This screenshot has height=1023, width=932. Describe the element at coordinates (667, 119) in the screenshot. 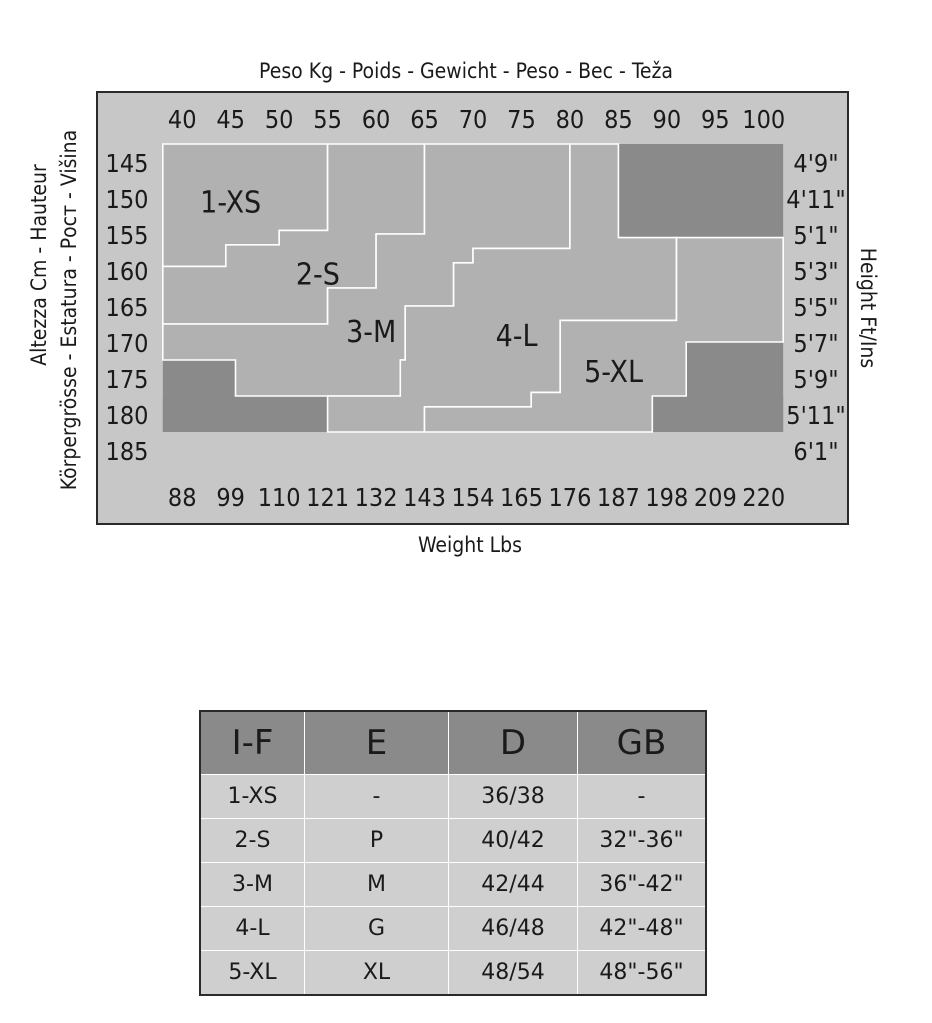

I see `kg-tick-label: 90` at that location.